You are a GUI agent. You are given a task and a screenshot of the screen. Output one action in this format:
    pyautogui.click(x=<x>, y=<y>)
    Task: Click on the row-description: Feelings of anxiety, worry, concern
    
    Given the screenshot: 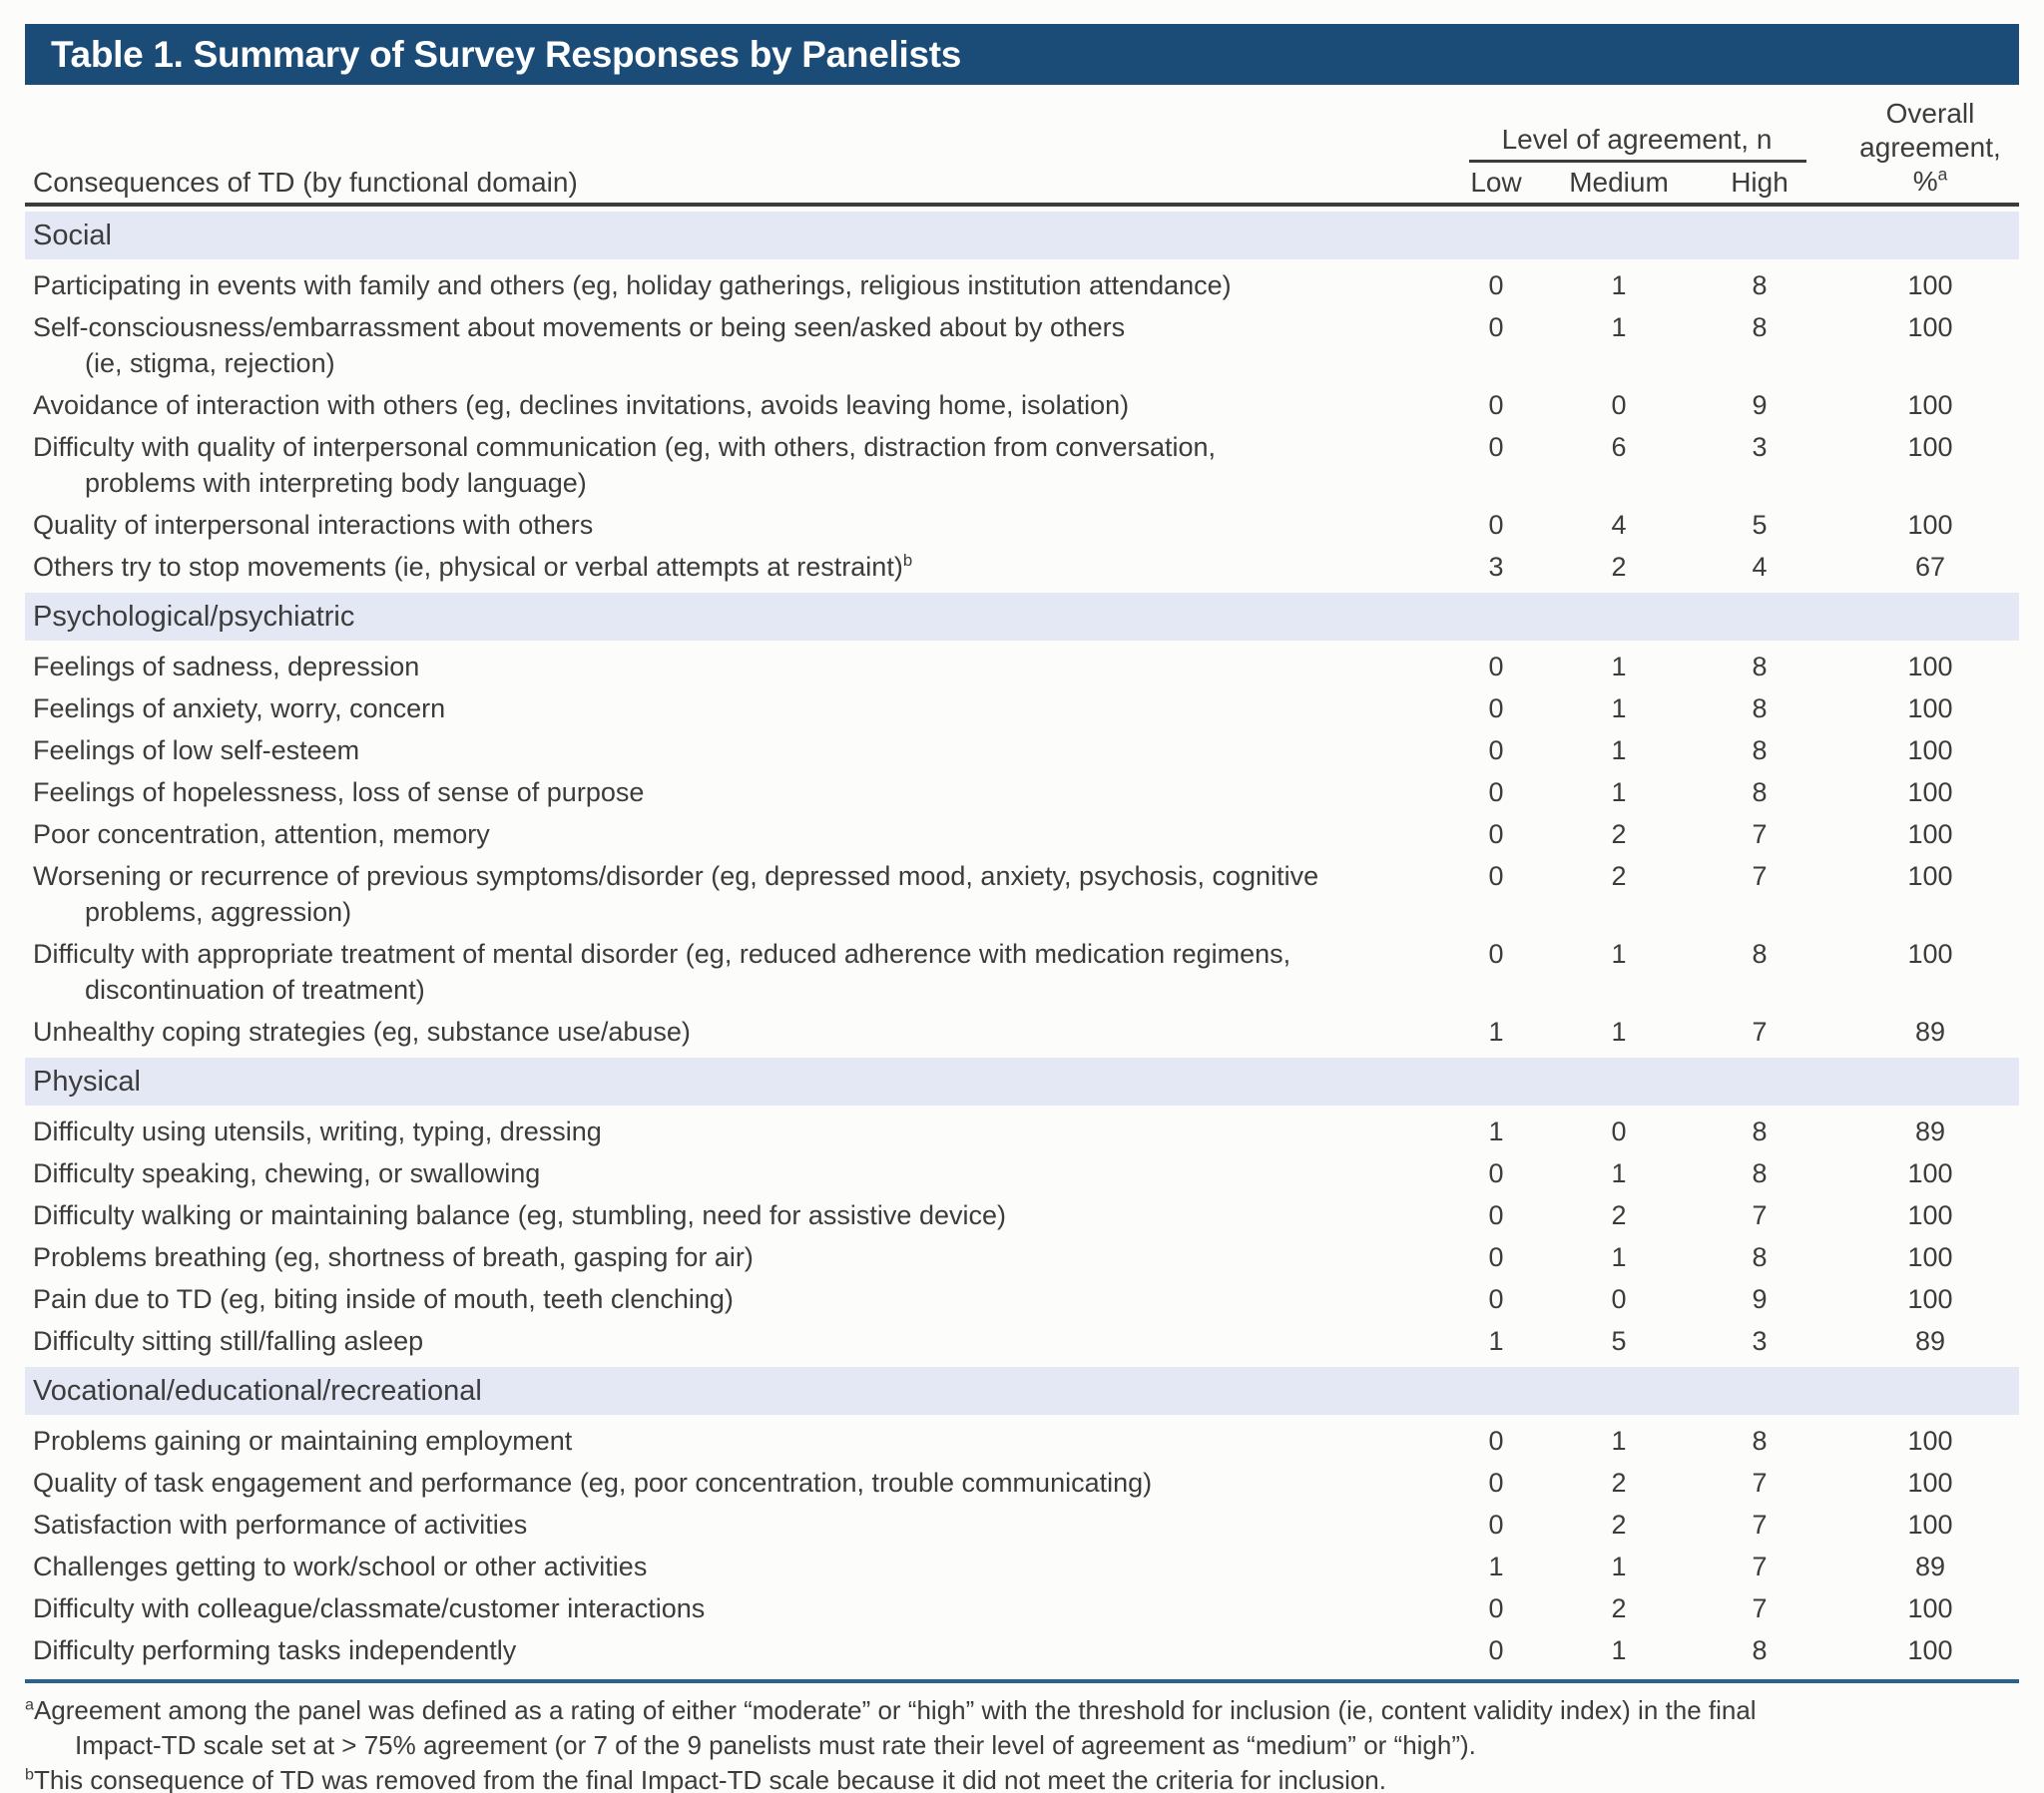 What is the action you would take?
    pyautogui.click(x=728, y=708)
    